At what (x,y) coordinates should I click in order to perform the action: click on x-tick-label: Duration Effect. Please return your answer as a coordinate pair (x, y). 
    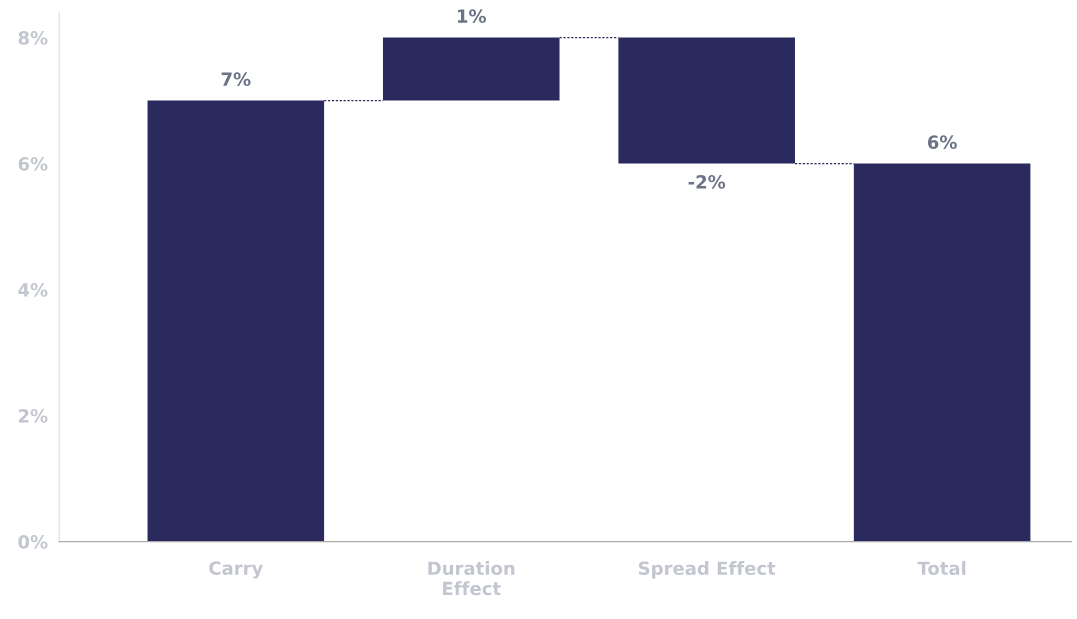
    Looking at the image, I should click on (471, 578).